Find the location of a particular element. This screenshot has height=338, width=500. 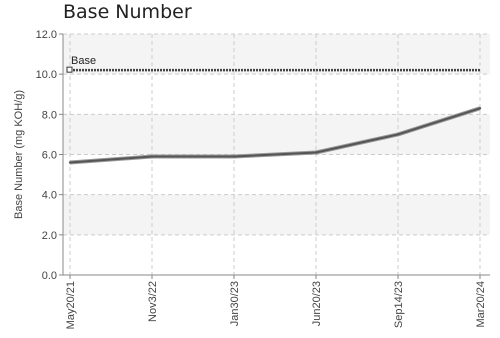

y-tick-label: 10.0 is located at coordinates (46, 75).